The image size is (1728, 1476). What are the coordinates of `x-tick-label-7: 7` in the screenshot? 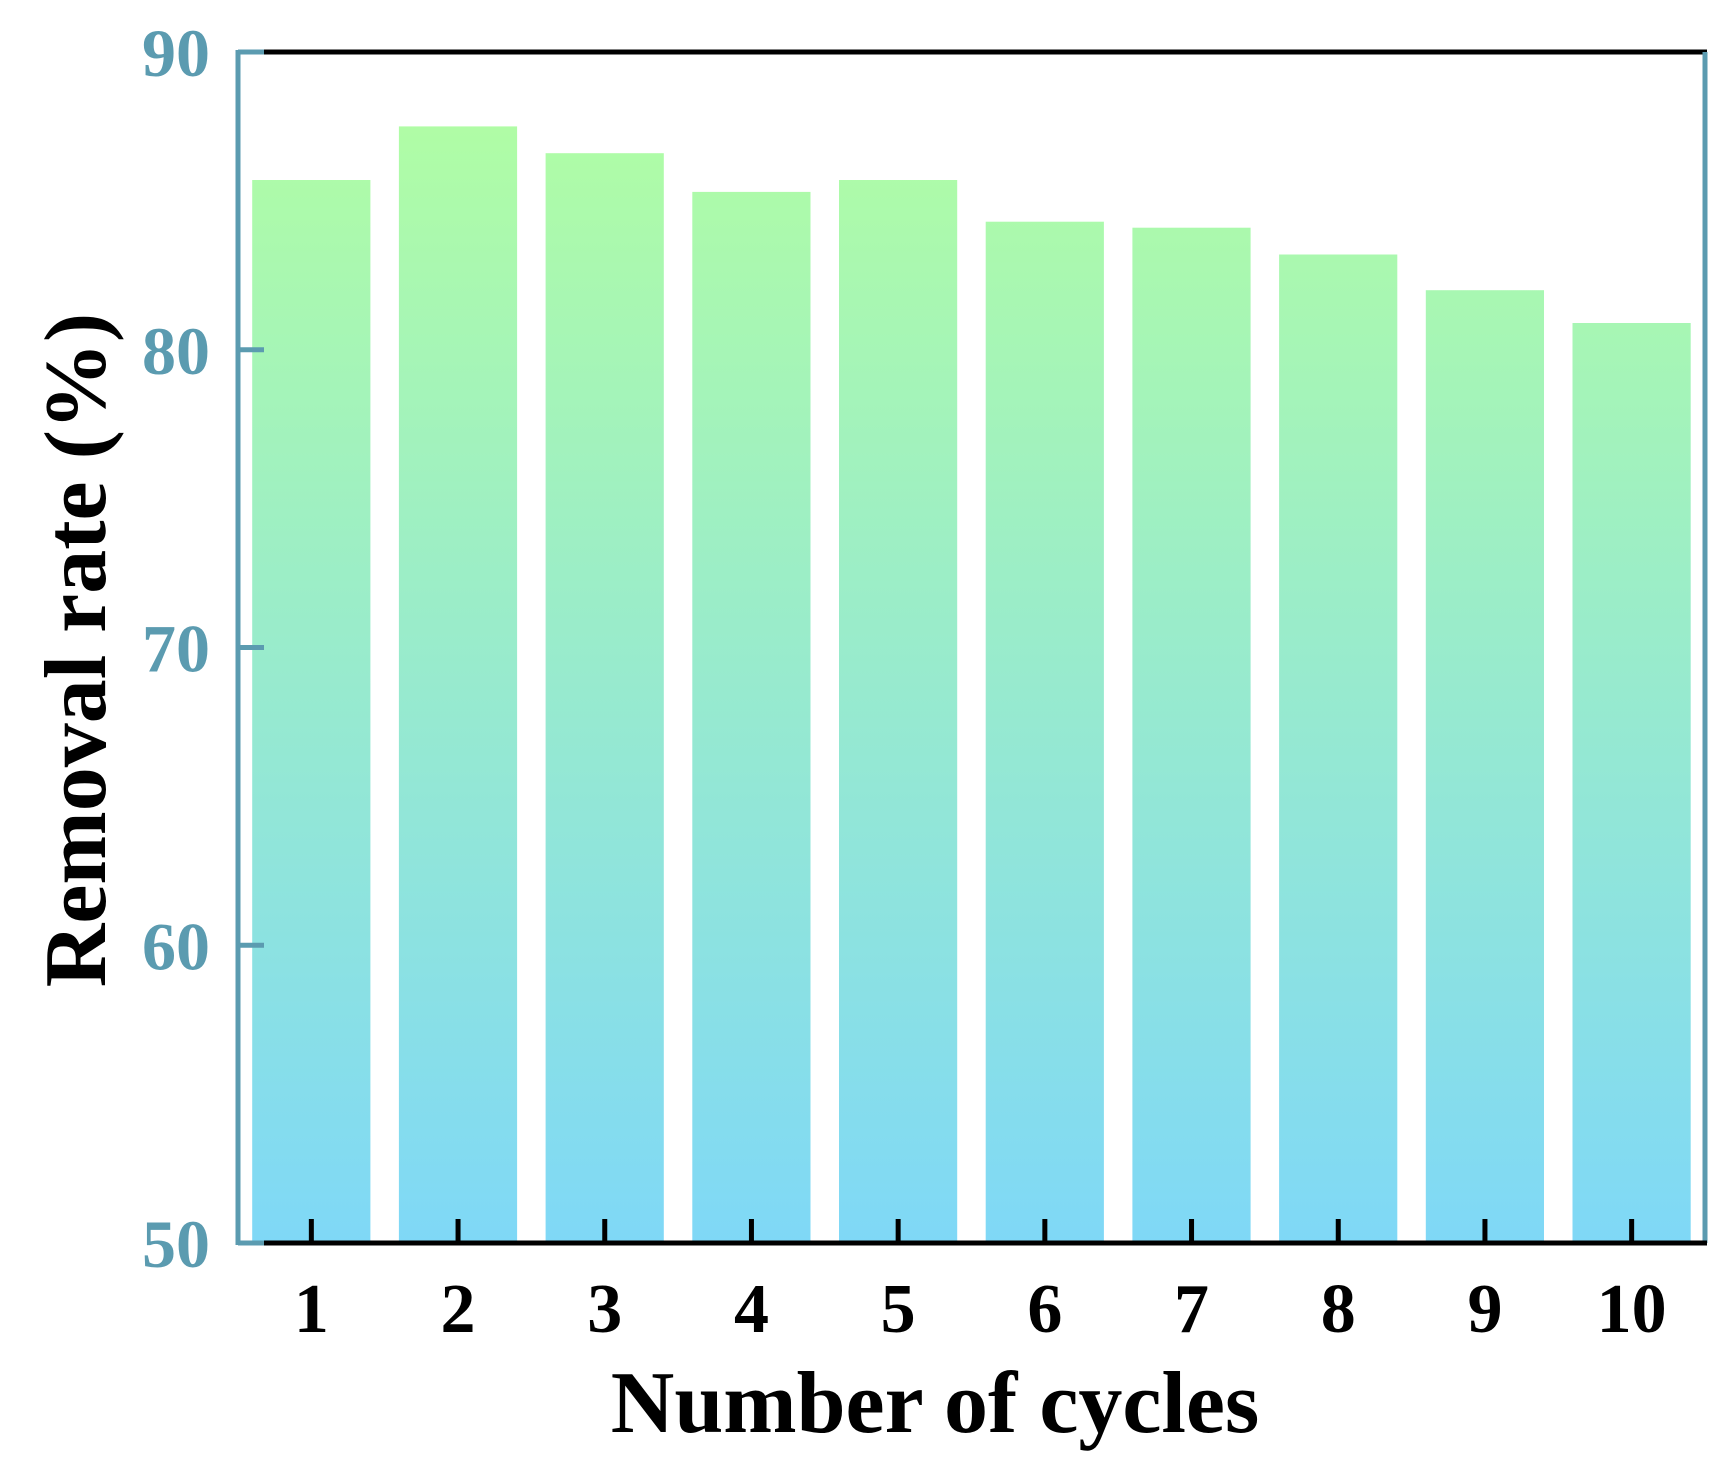 It's located at (1191, 1309).